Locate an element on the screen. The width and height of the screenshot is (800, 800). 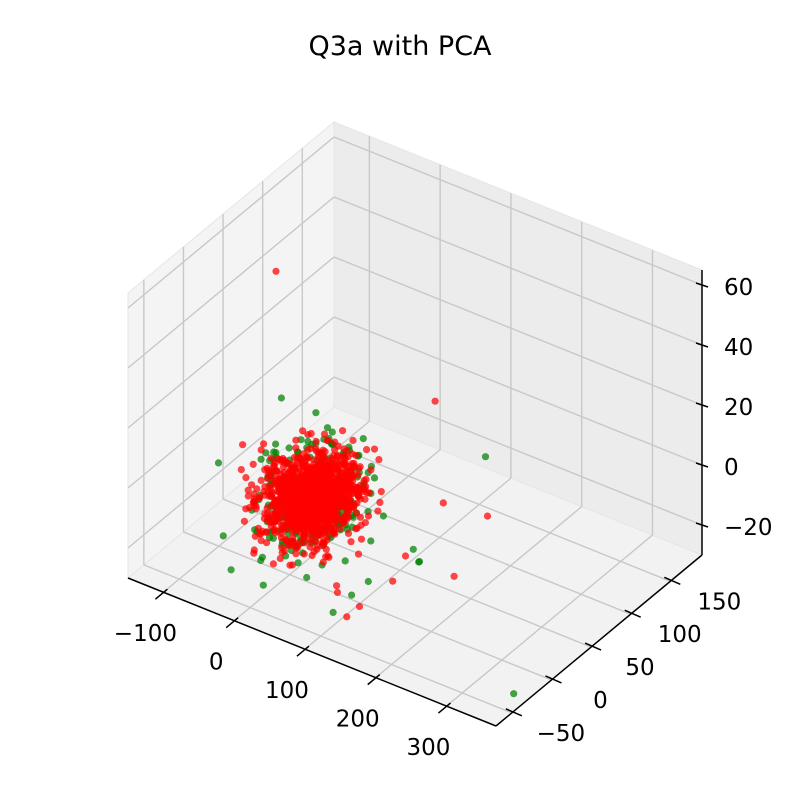
x-tick-label: −100 is located at coordinates (145, 634).